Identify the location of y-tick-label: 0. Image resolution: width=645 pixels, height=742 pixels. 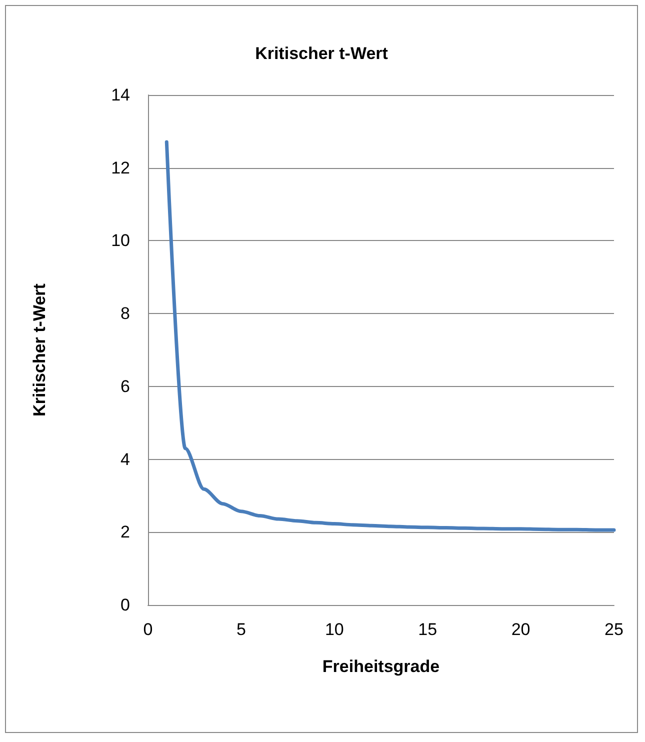
(125, 605).